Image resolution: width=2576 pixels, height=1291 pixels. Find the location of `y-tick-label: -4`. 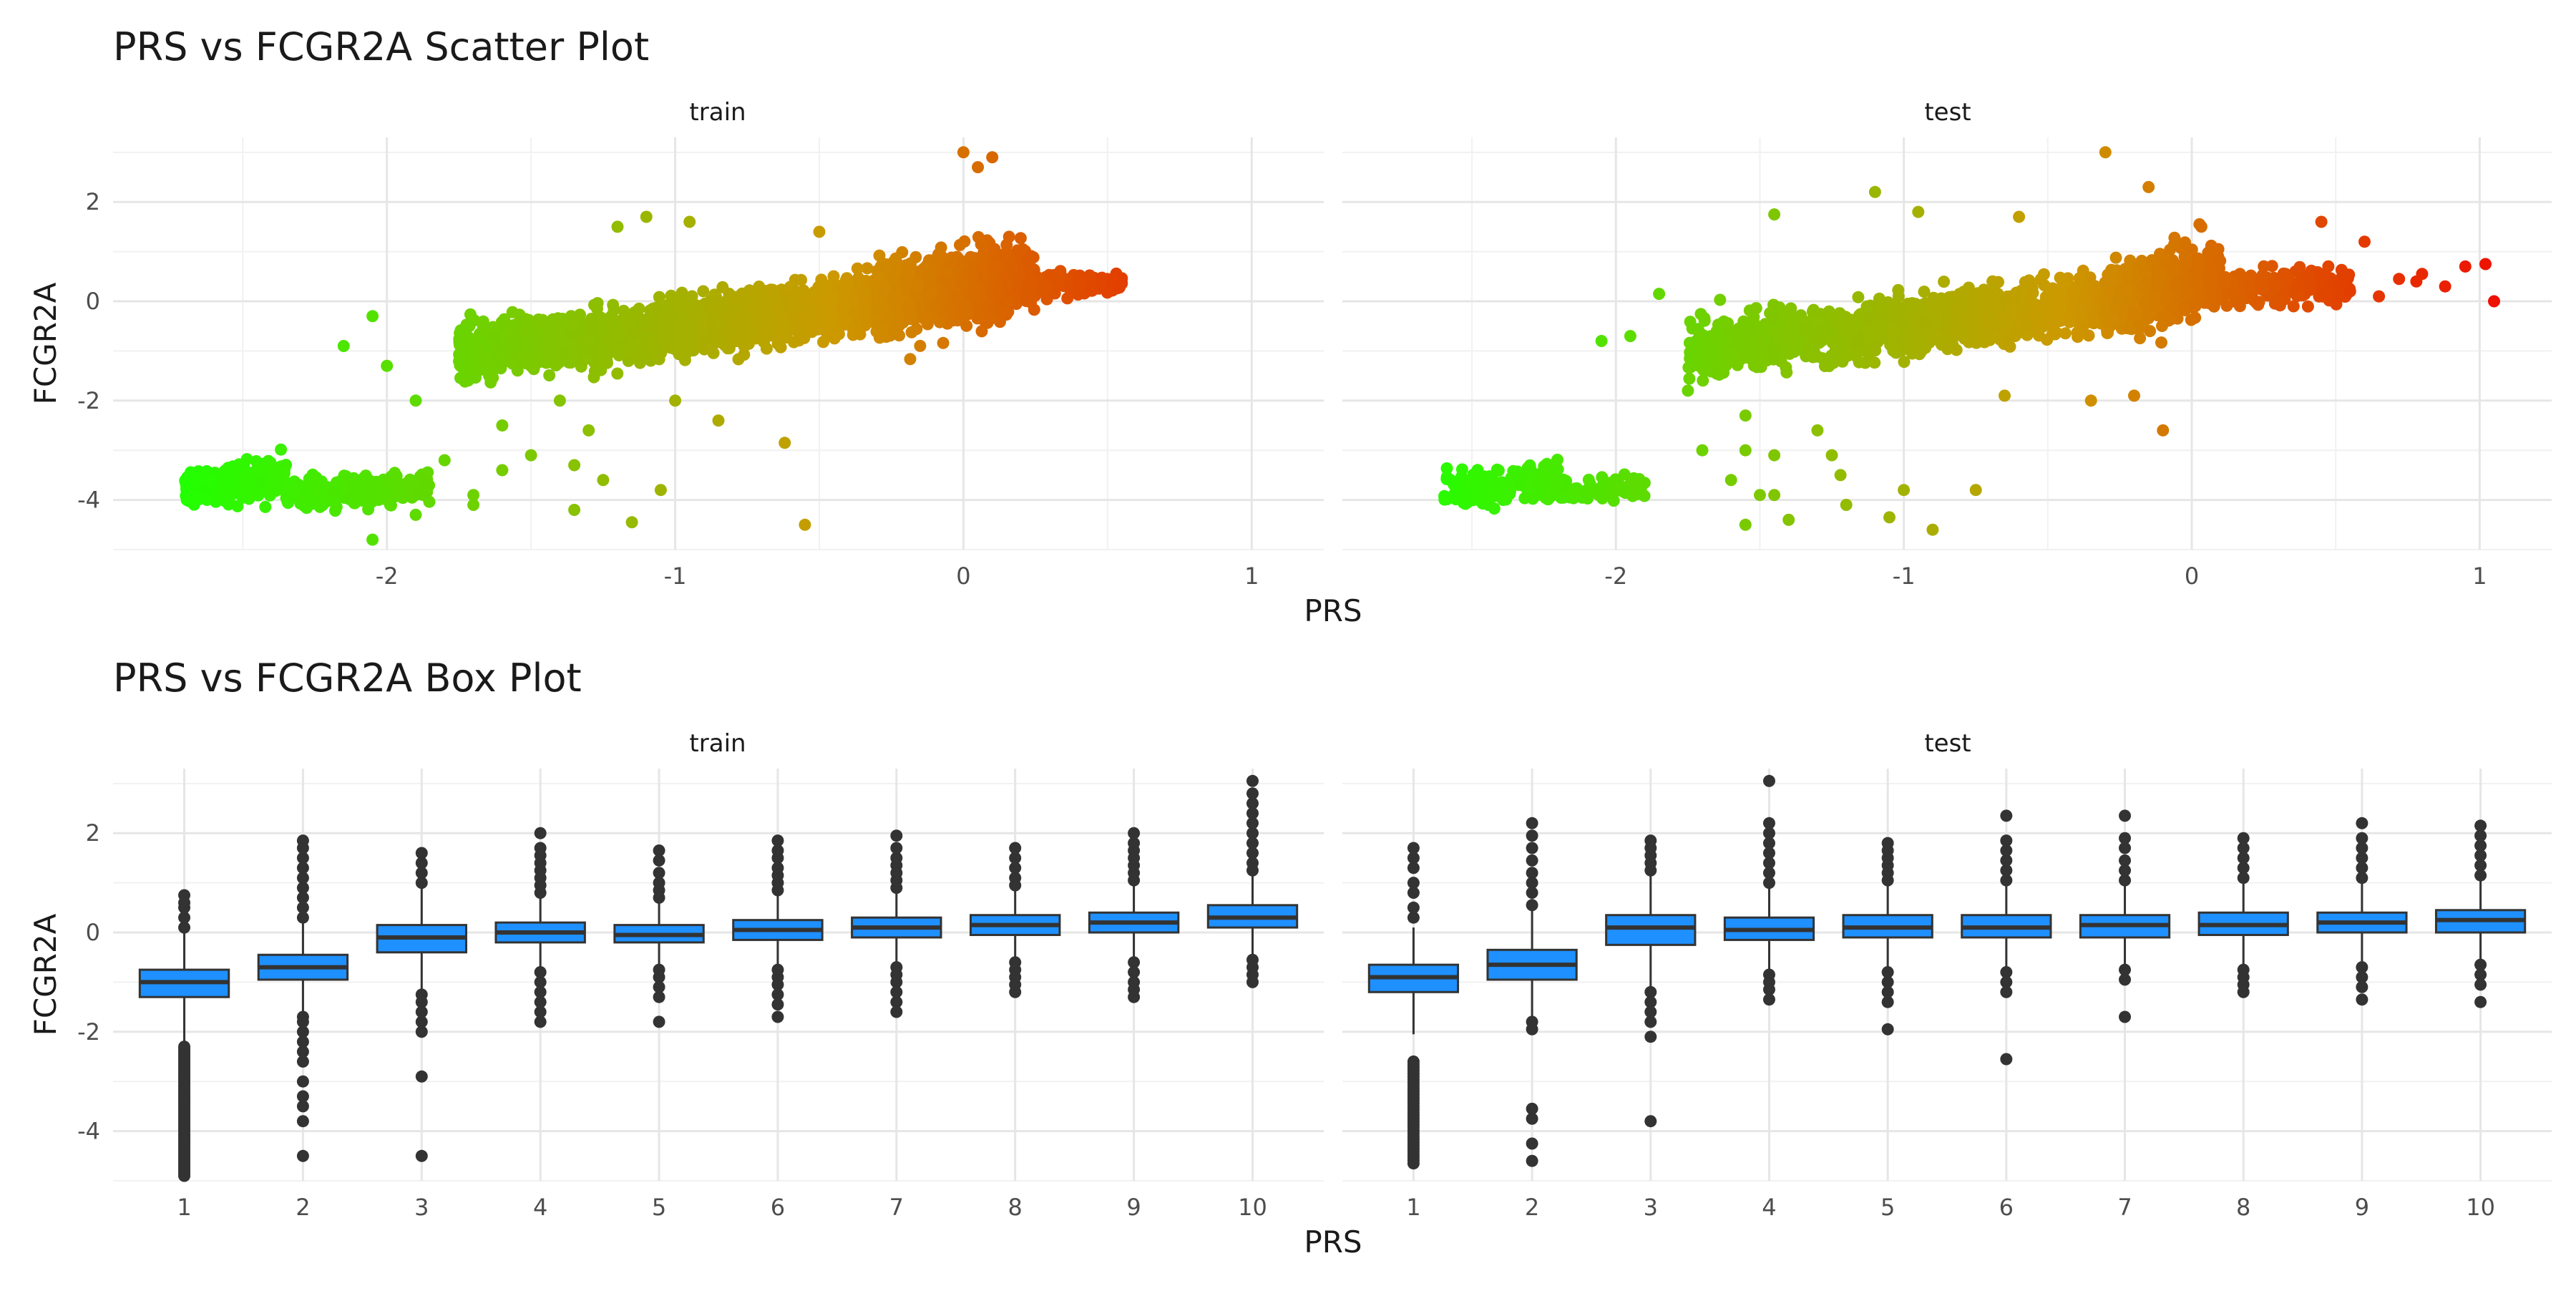

y-tick-label: -4 is located at coordinates (88, 500).